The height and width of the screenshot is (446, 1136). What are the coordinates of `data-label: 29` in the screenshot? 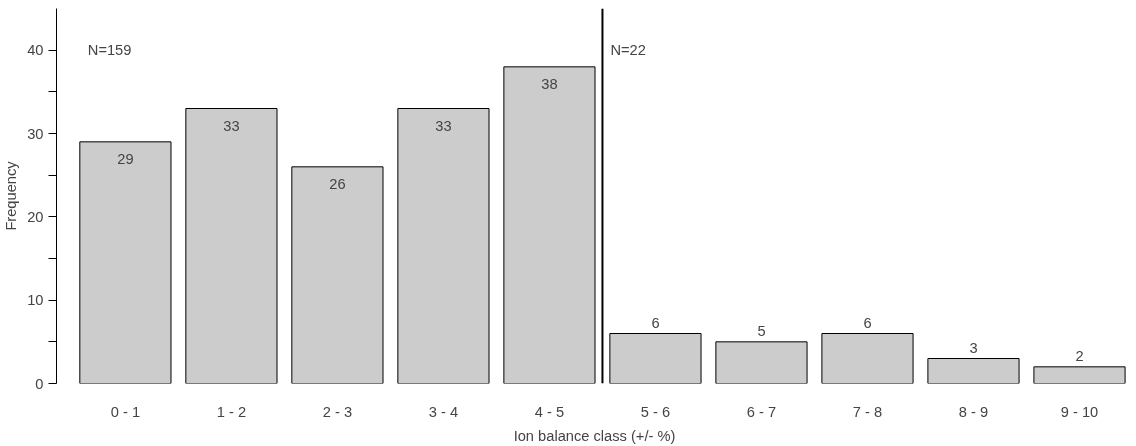 It's located at (125, 158).